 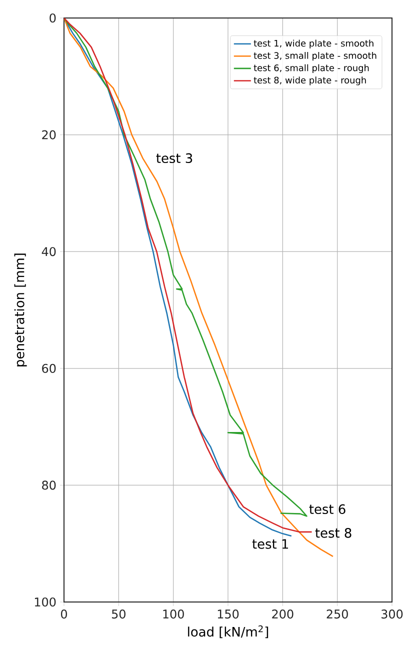 I want to click on x-tick-label: 100, so click(x=173, y=614).